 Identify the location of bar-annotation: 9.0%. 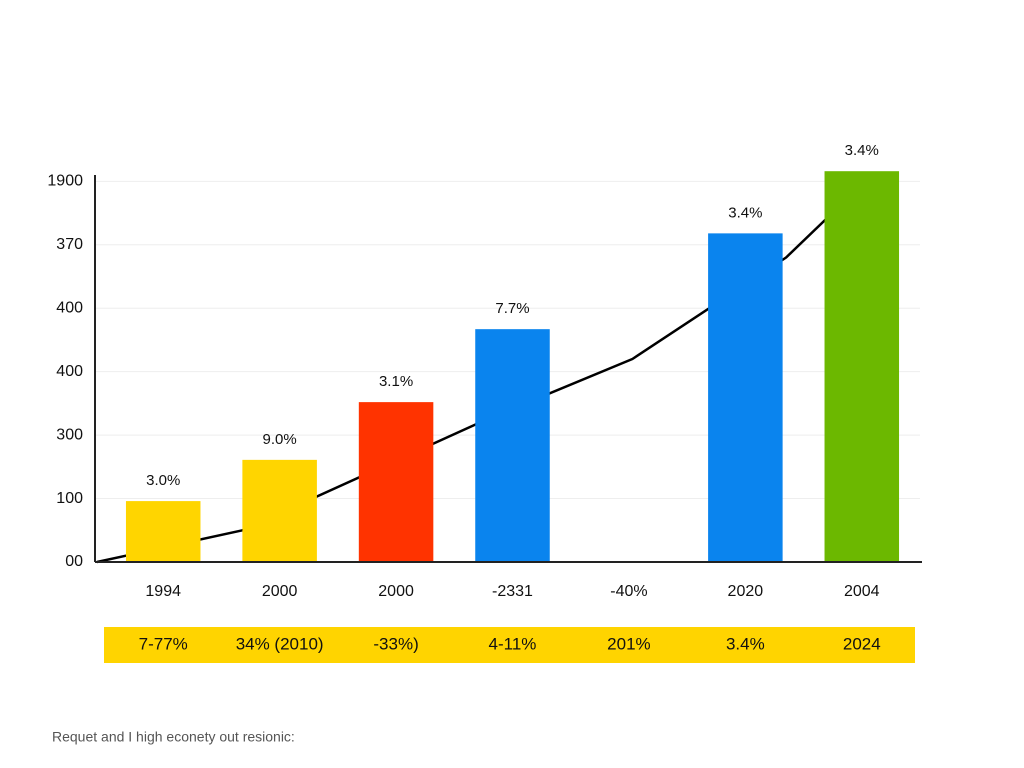
(280, 439).